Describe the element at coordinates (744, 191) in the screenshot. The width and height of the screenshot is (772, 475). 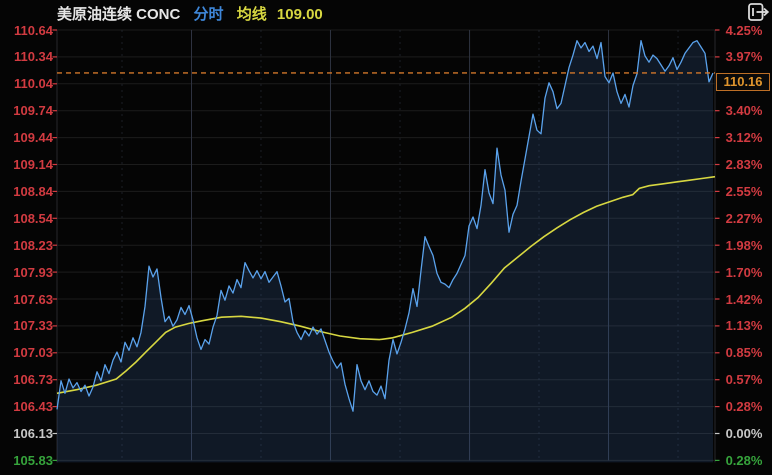
I see `percent-axis-label: 2.55%` at that location.